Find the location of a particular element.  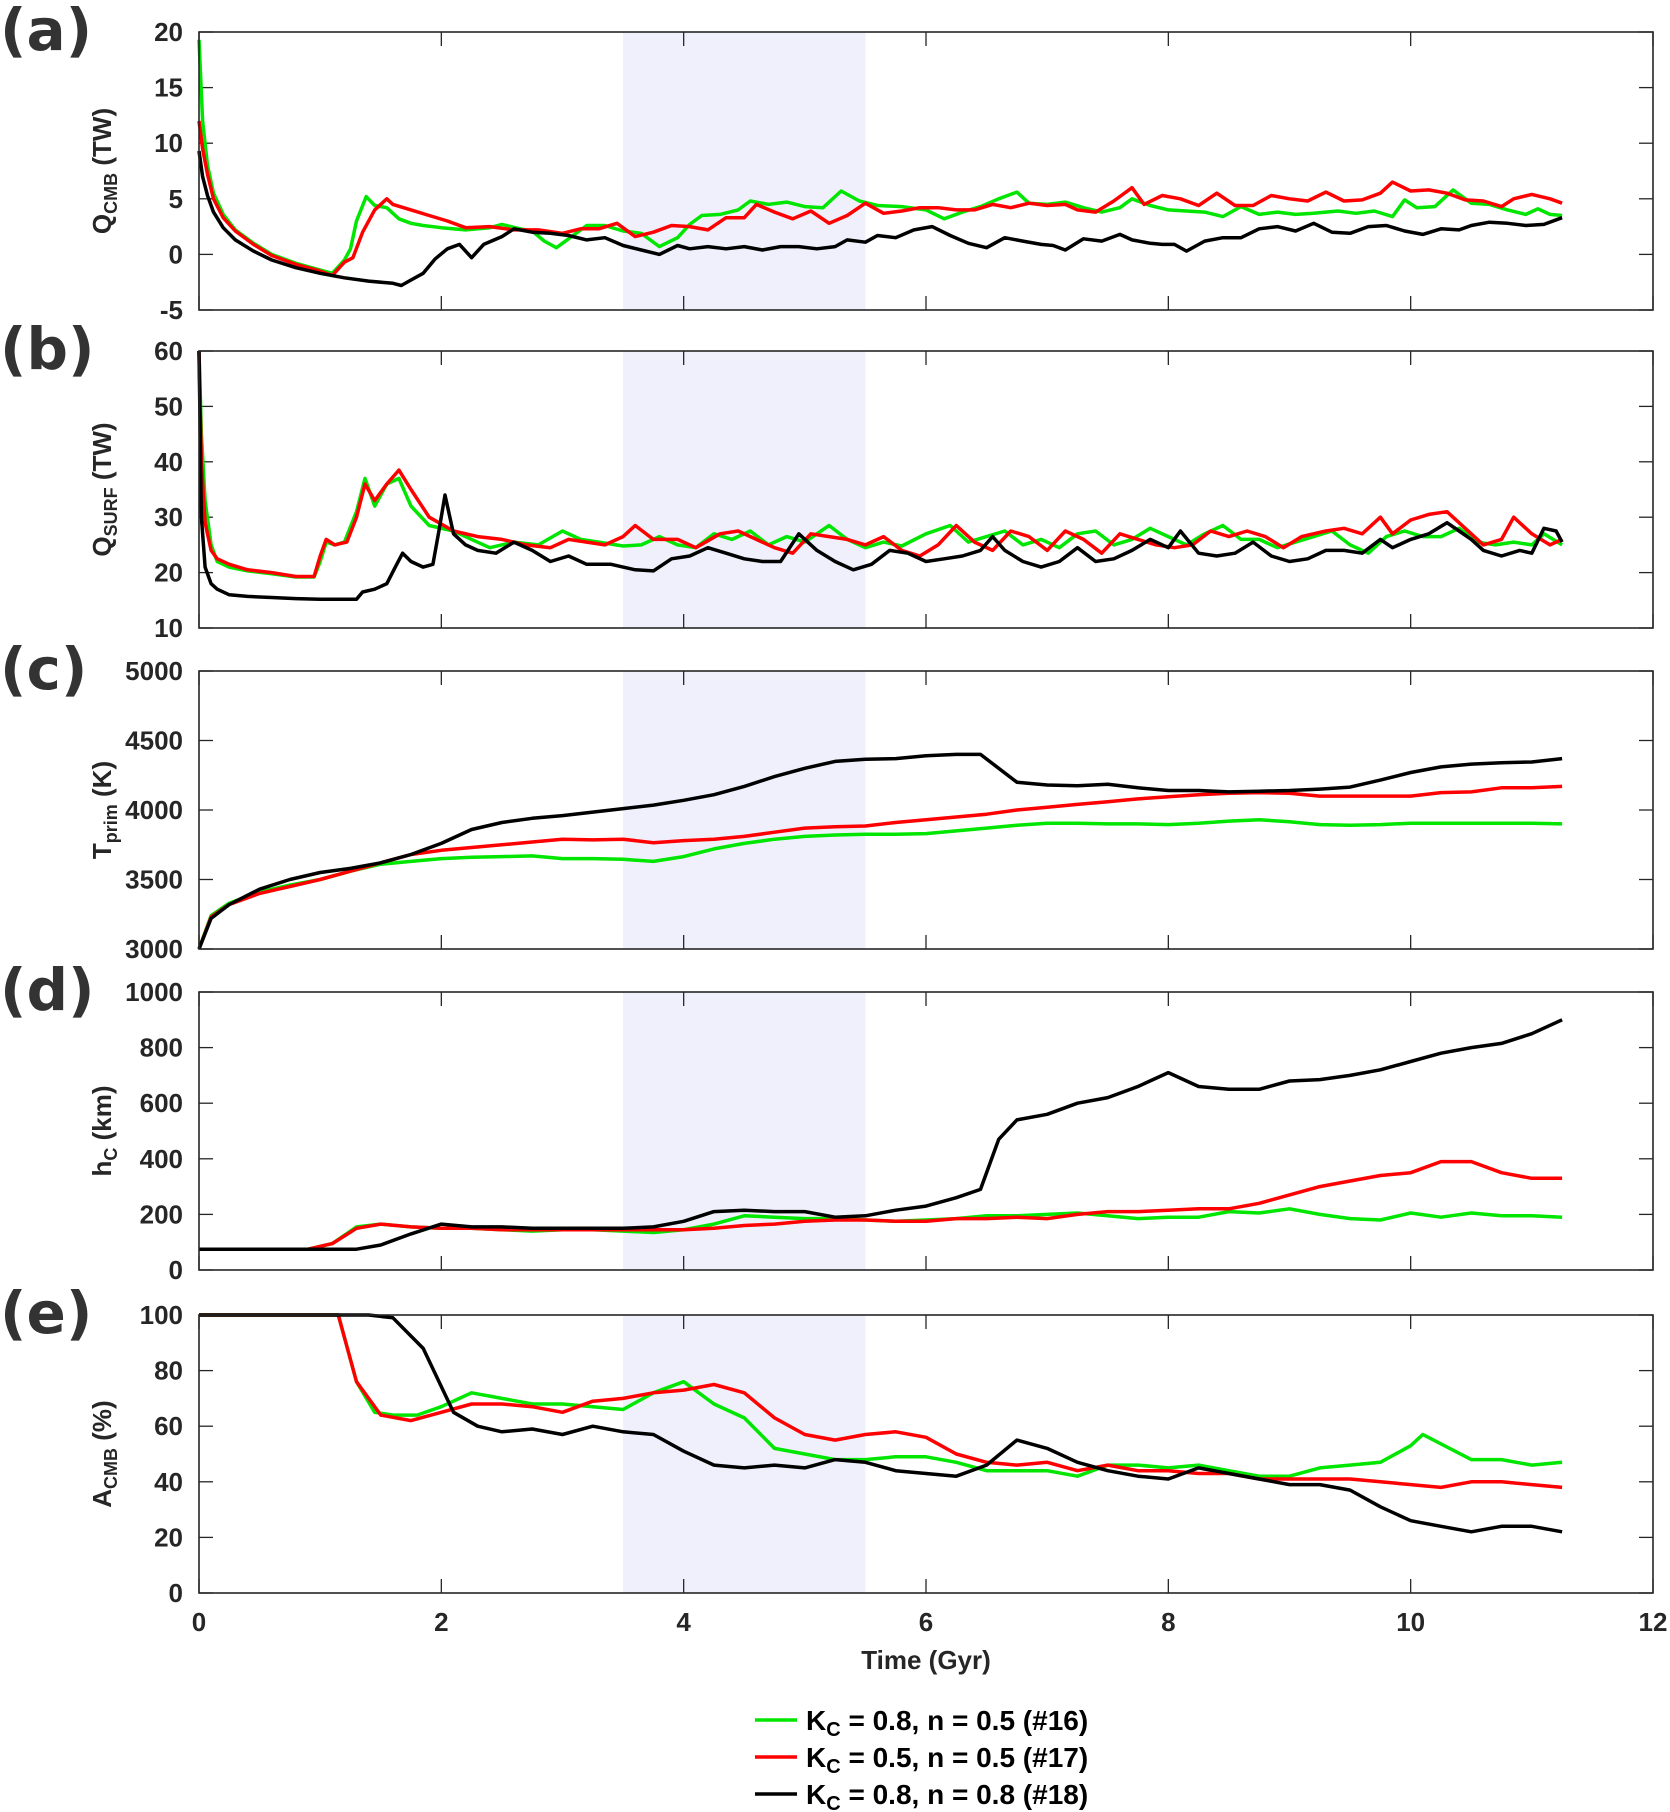

x-tick-label: 2 is located at coordinates (441, 1622).